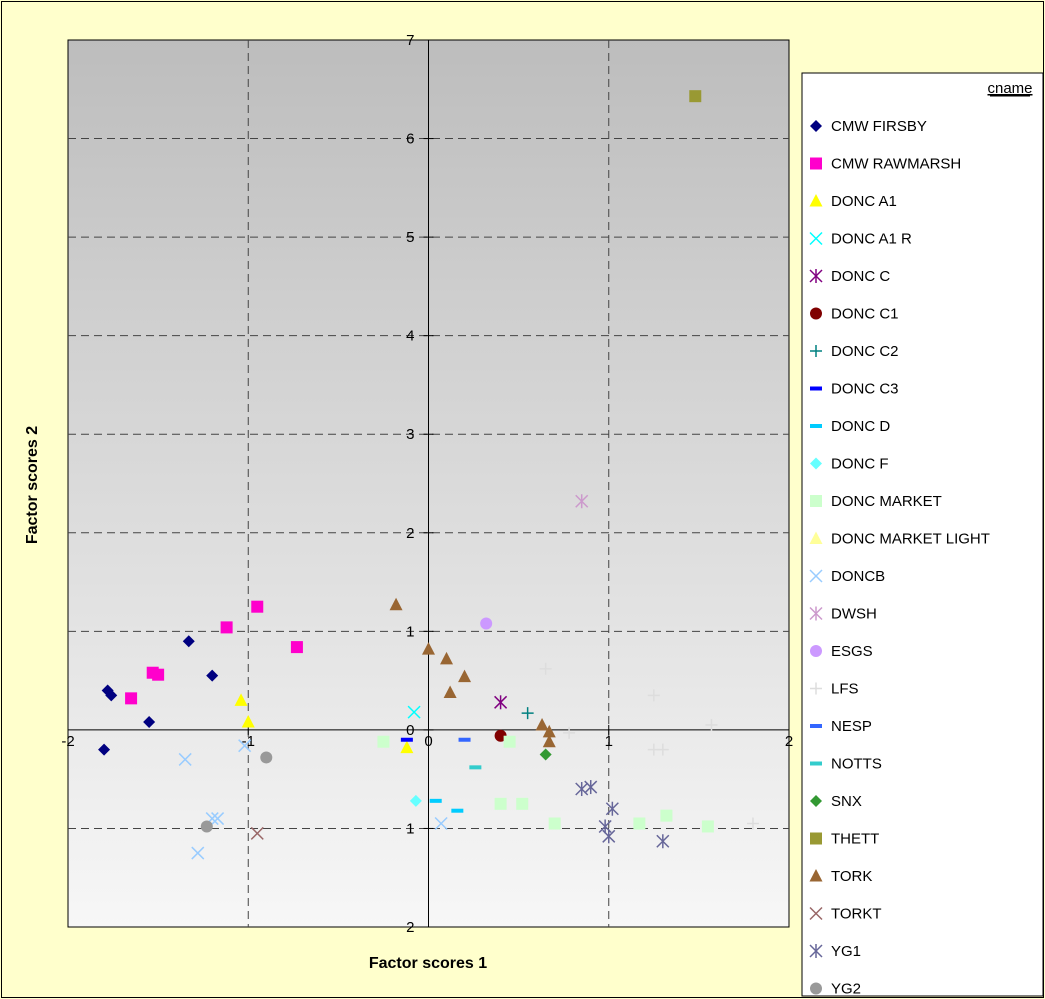  Describe the element at coordinates (816, 913) in the screenshot. I see `legend-marker-torkt` at that location.